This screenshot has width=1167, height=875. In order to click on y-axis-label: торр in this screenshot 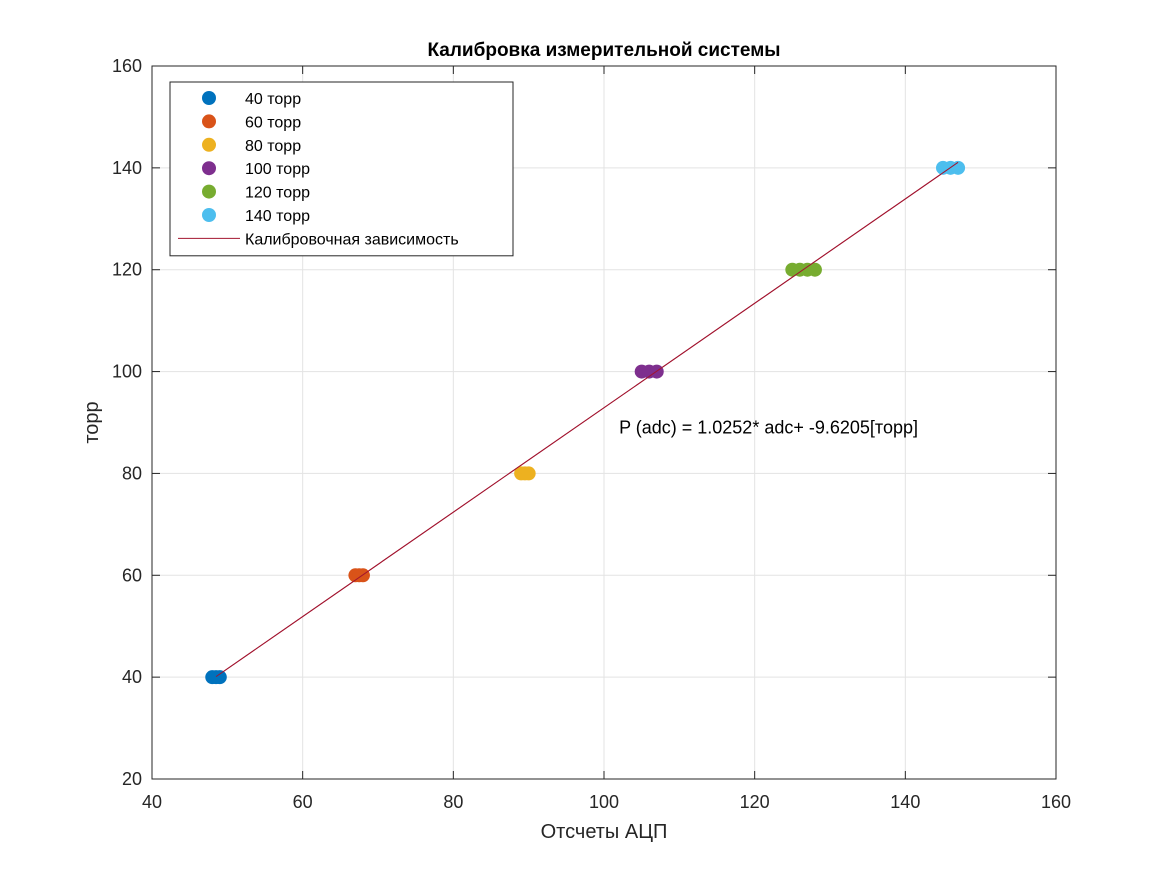, I will do `click(92, 422)`.